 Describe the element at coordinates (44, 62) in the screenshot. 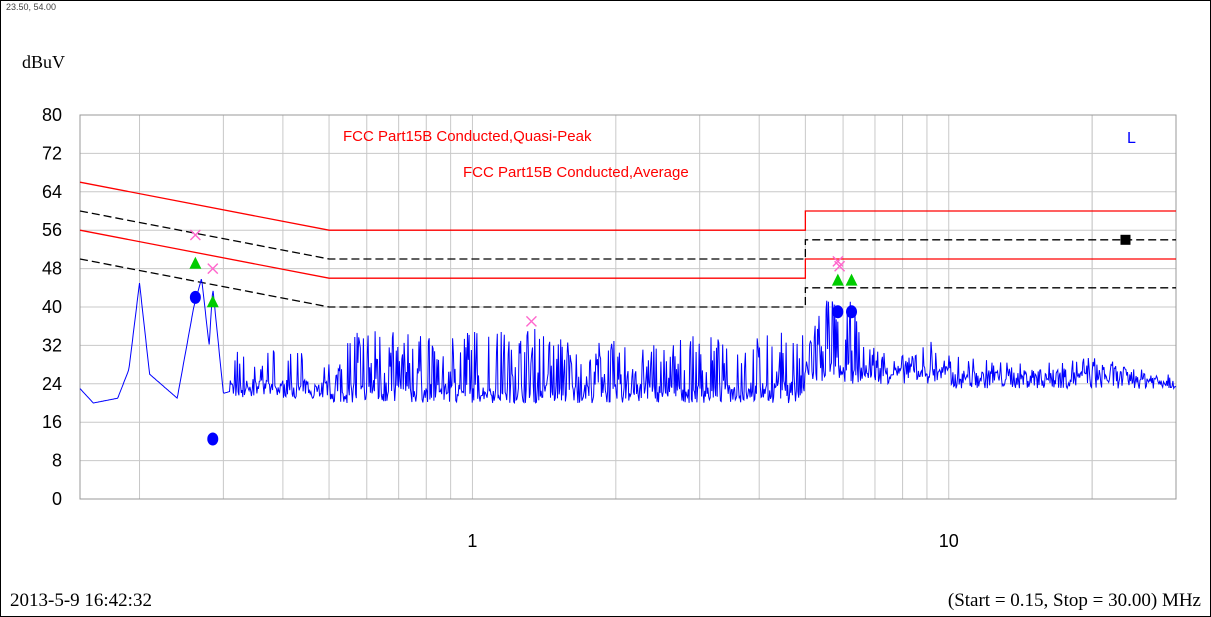

I see `y-axis-label: dBuV` at that location.